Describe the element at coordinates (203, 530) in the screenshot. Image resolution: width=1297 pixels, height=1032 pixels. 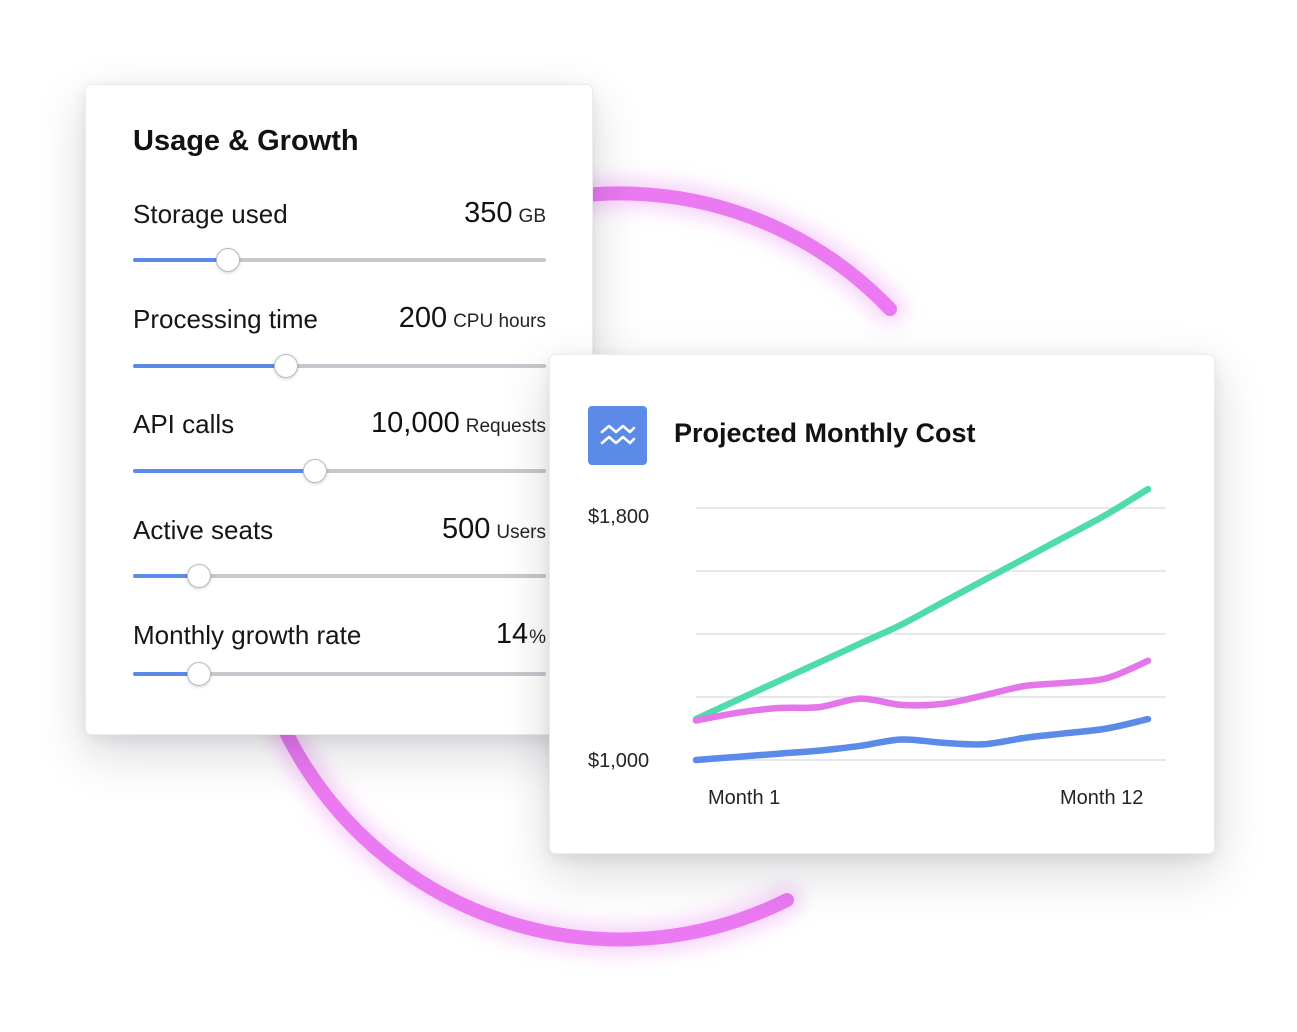
I see `active-seats-label: Active seats` at that location.